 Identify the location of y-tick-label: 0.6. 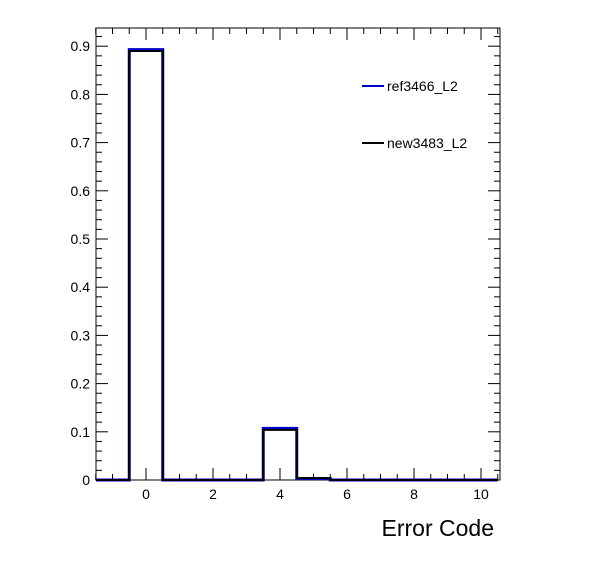
(81, 191).